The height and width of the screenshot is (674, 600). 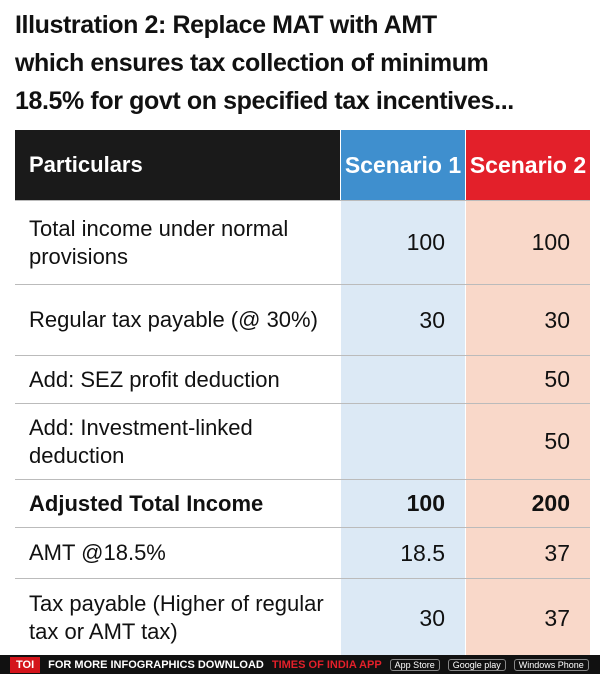 What do you see at coordinates (226, 25) in the screenshot?
I see `title-line: Illustration 2: Replace MAT with AMT` at bounding box center [226, 25].